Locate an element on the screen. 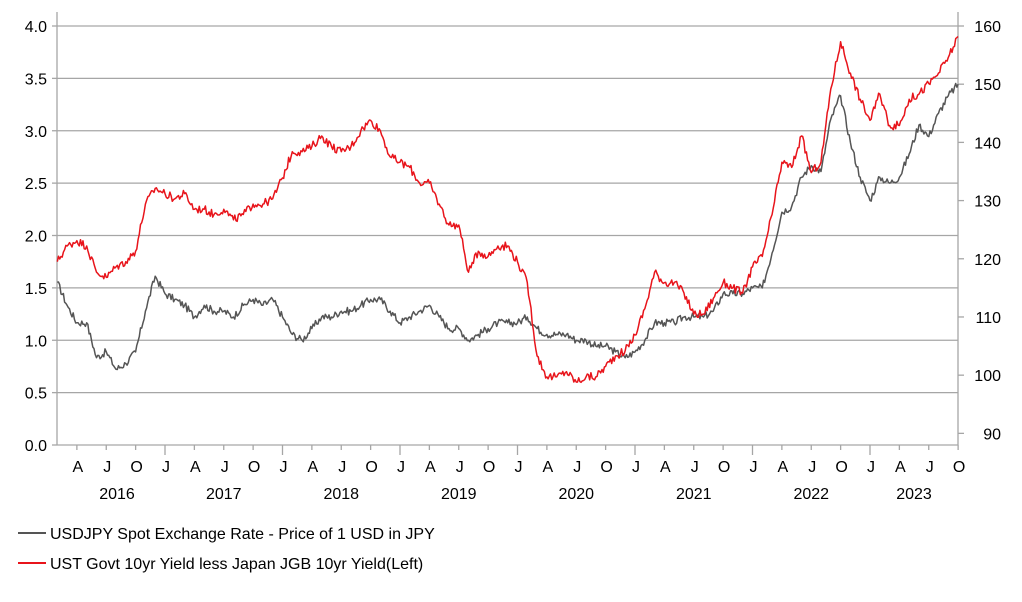  left-axis-tick-label: 3.0 is located at coordinates (36, 132).